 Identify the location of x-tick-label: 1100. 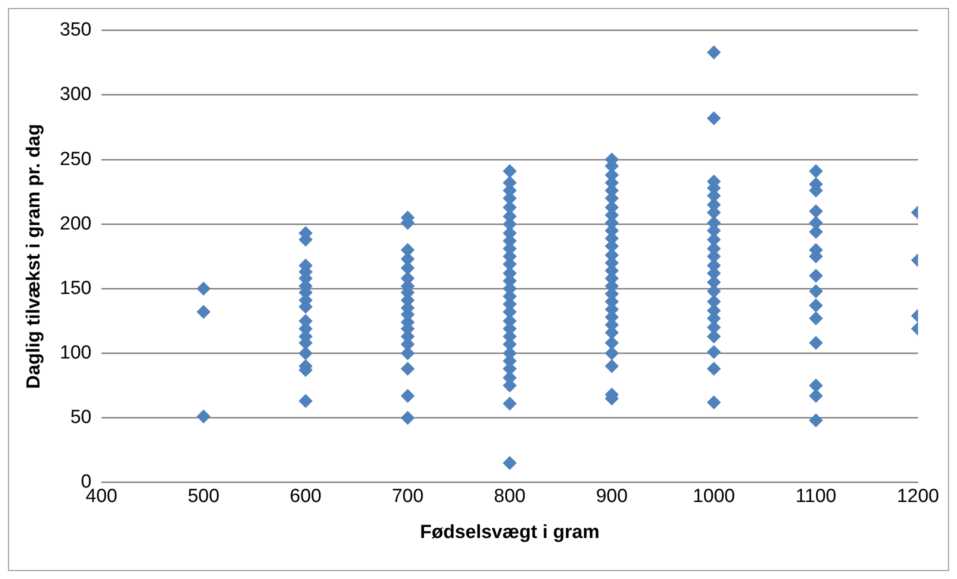
(816, 497).